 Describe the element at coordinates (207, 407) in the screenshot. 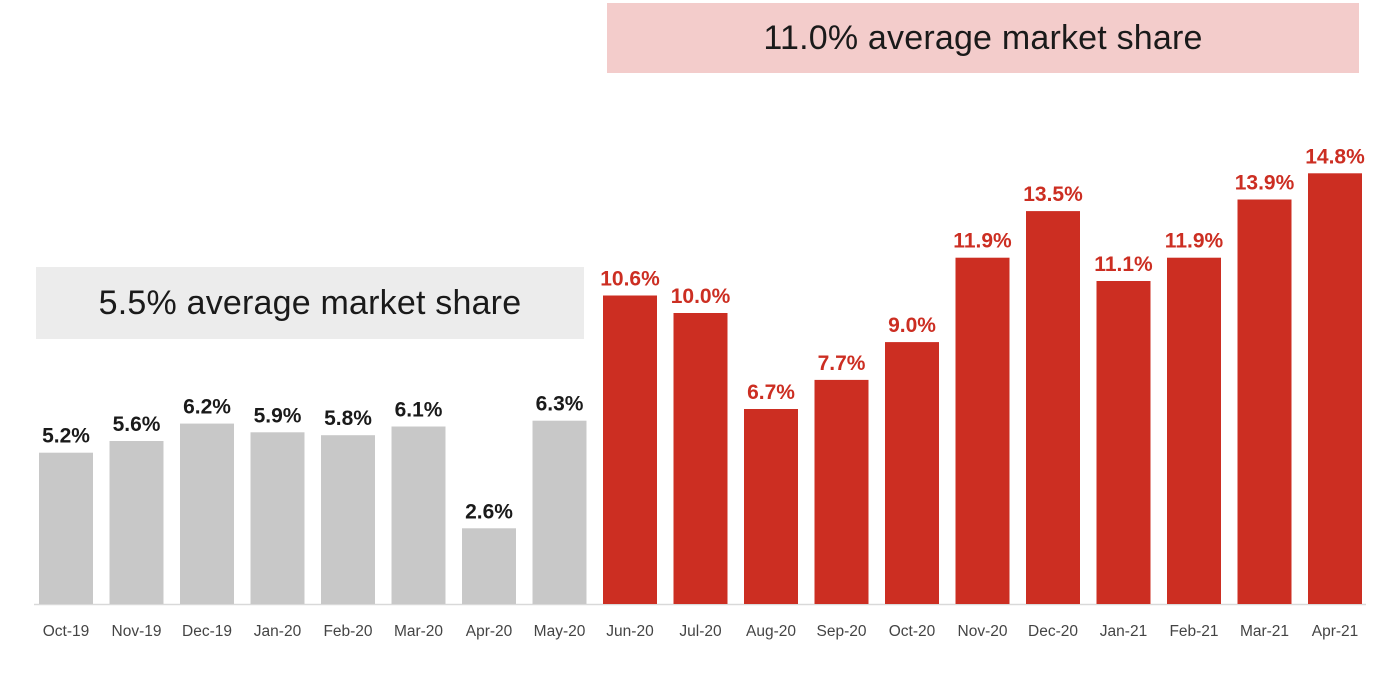

I see `value-label-dec-19: 6.2%` at that location.